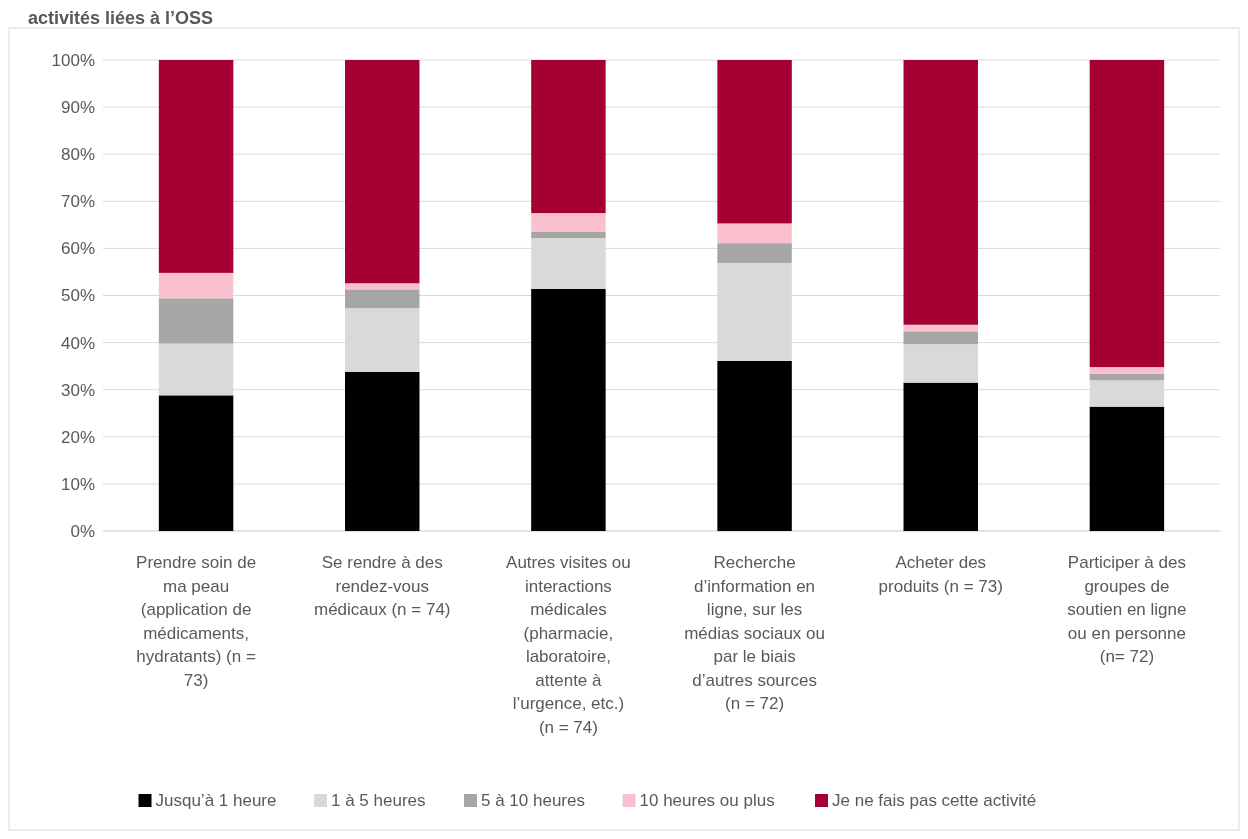 This screenshot has width=1248, height=839. Describe the element at coordinates (77, 390) in the screenshot. I see `y-tick-label: 30%` at that location.